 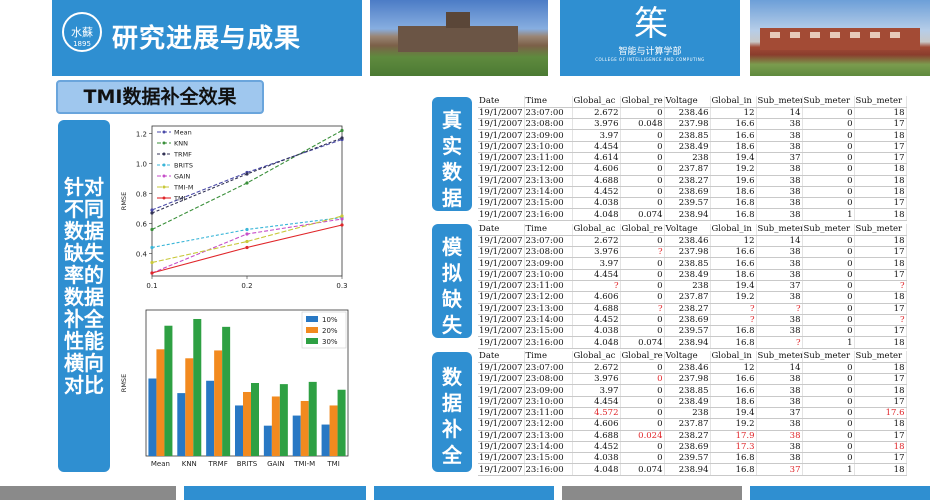 I want to click on x-tick-label: BRITS, so click(x=247, y=464).